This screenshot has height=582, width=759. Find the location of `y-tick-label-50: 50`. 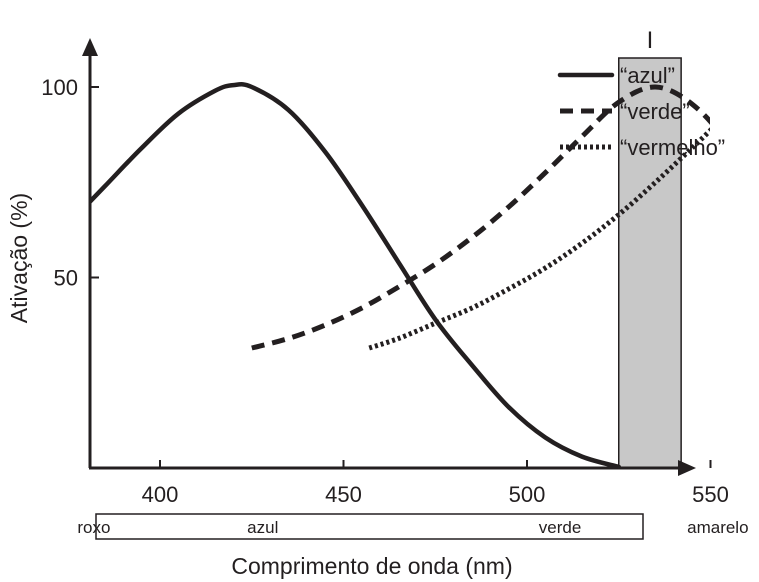

y-tick-label-50: 50 is located at coordinates (66, 278).